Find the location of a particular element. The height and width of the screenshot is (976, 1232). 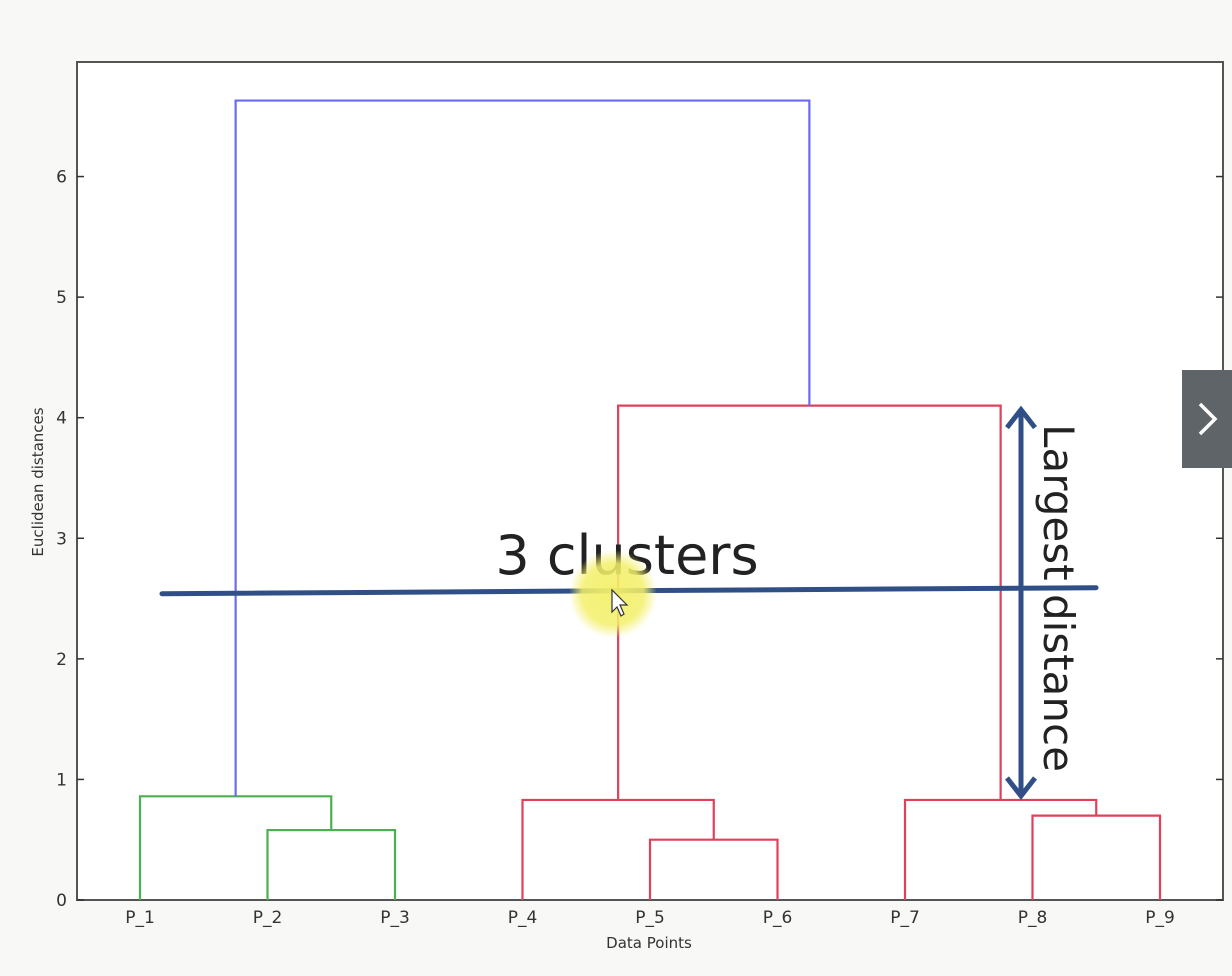

y-tick-label: 5 is located at coordinates (61, 298).